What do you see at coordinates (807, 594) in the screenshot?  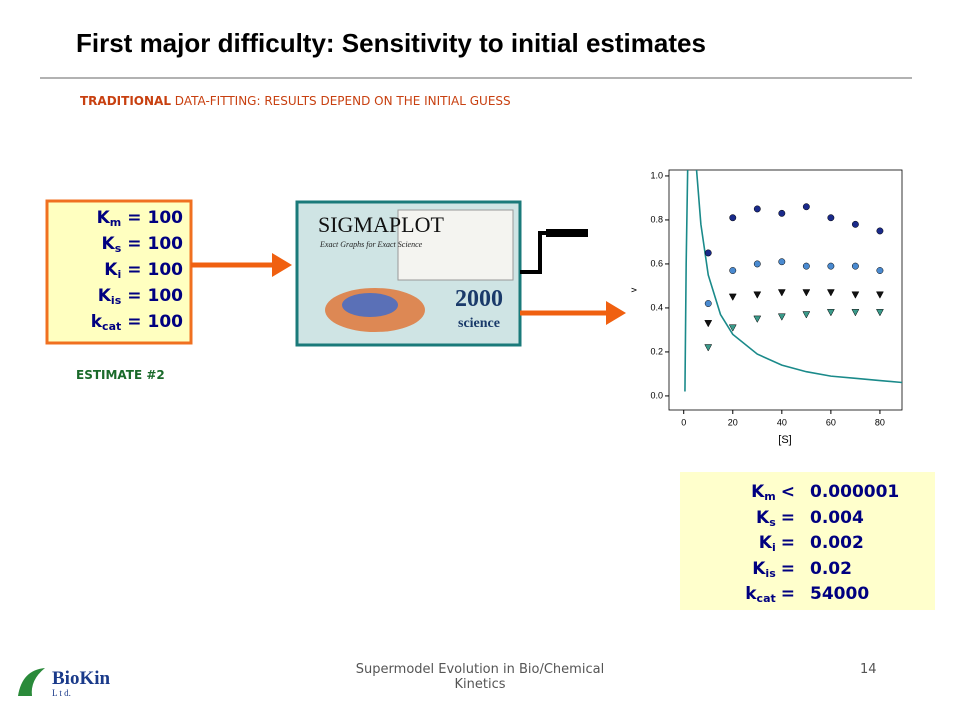 I see `param-row: kcat = 54000` at bounding box center [807, 594].